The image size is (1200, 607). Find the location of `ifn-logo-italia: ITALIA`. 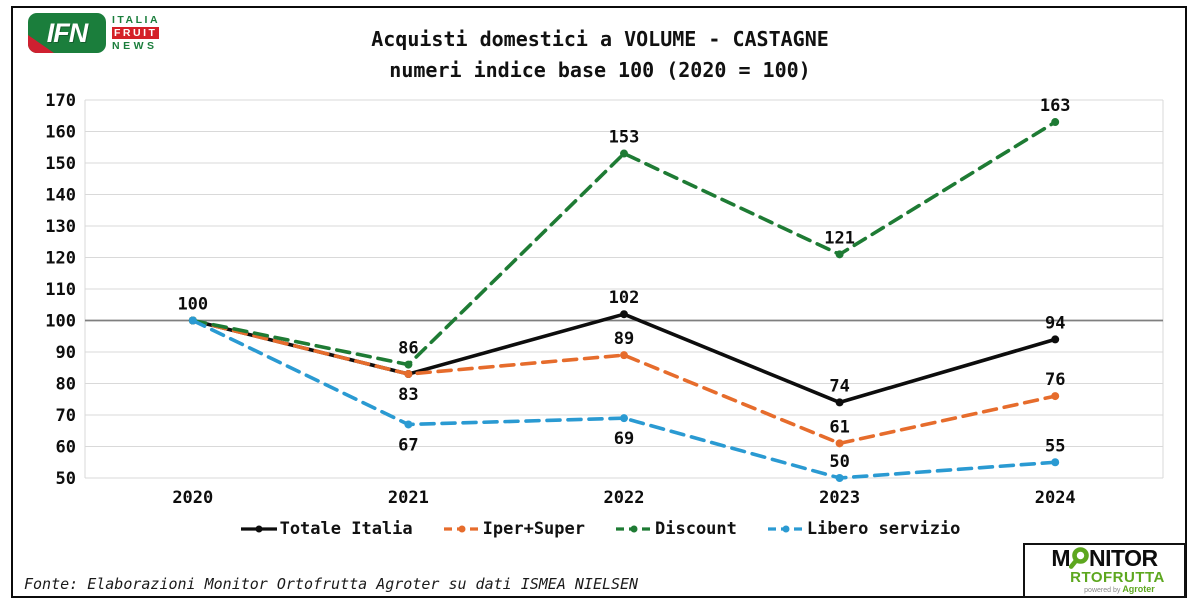

ifn-logo-italia: ITALIA is located at coordinates (136, 20).